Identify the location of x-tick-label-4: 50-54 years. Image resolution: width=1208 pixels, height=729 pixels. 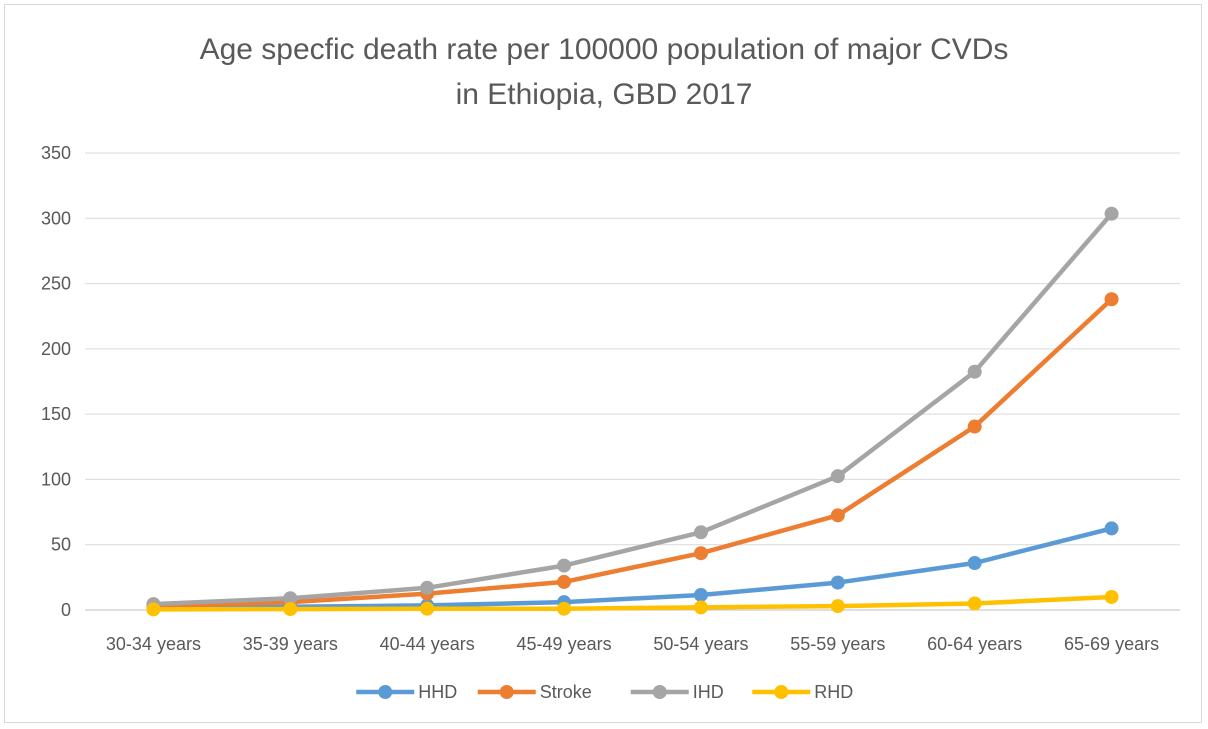
(700, 644).